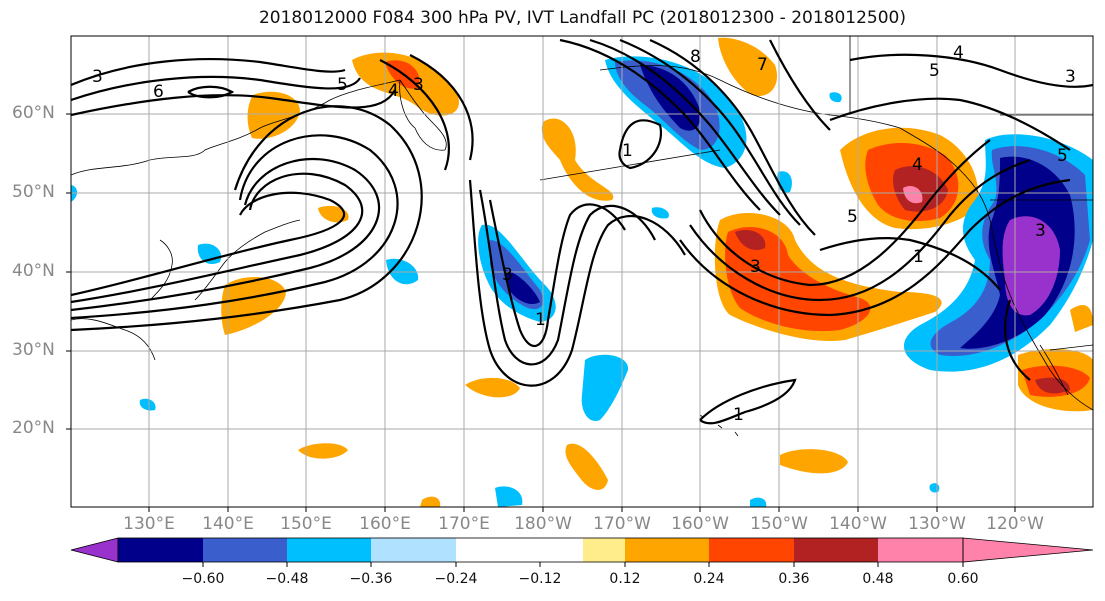 This screenshot has width=1105, height=601. What do you see at coordinates (149, 524) in the screenshot?
I see `lon-label-130e: 130°E` at bounding box center [149, 524].